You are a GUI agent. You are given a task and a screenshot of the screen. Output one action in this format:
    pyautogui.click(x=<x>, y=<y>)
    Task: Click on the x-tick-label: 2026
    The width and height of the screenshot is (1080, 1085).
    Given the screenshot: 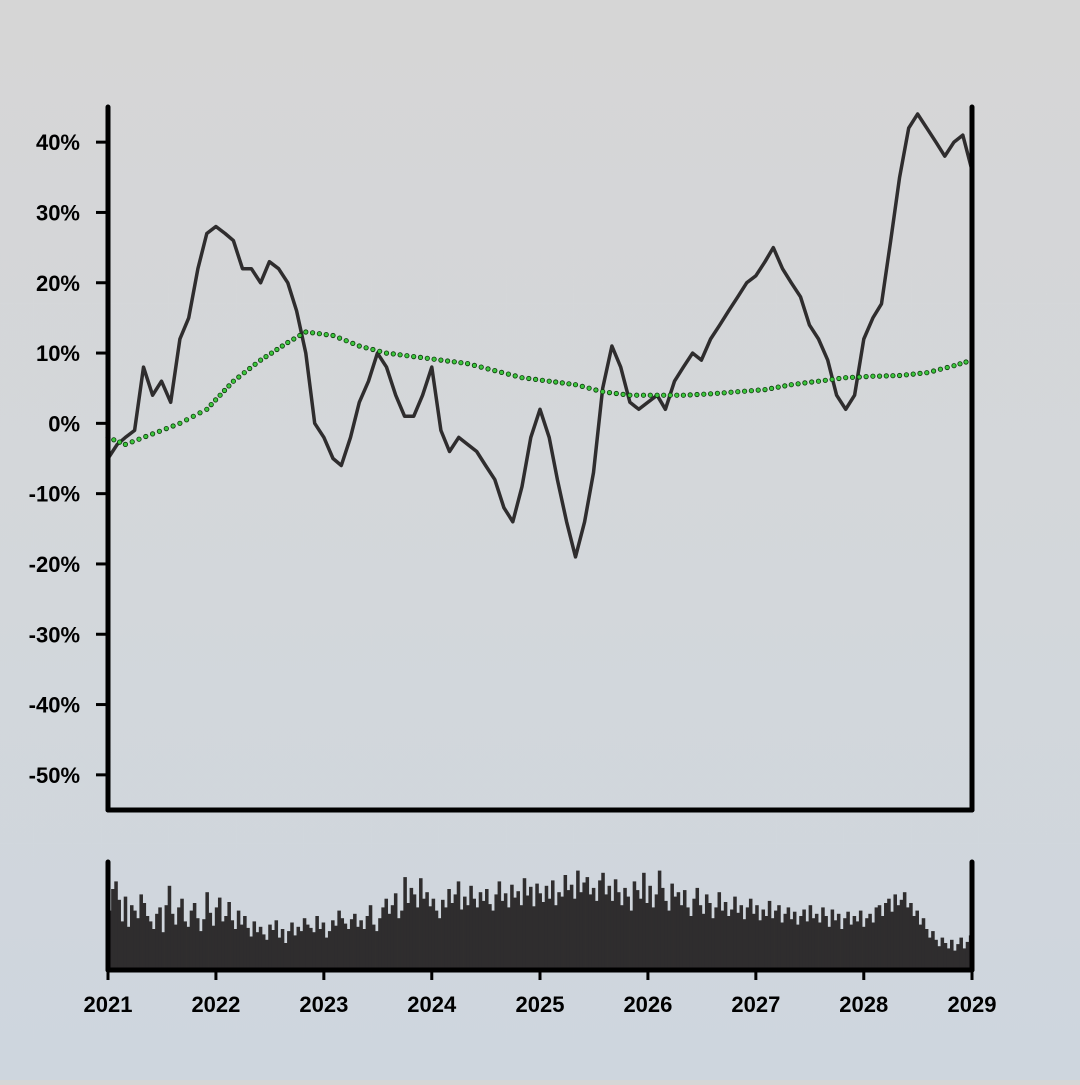 What is the action you would take?
    pyautogui.click(x=647, y=1004)
    